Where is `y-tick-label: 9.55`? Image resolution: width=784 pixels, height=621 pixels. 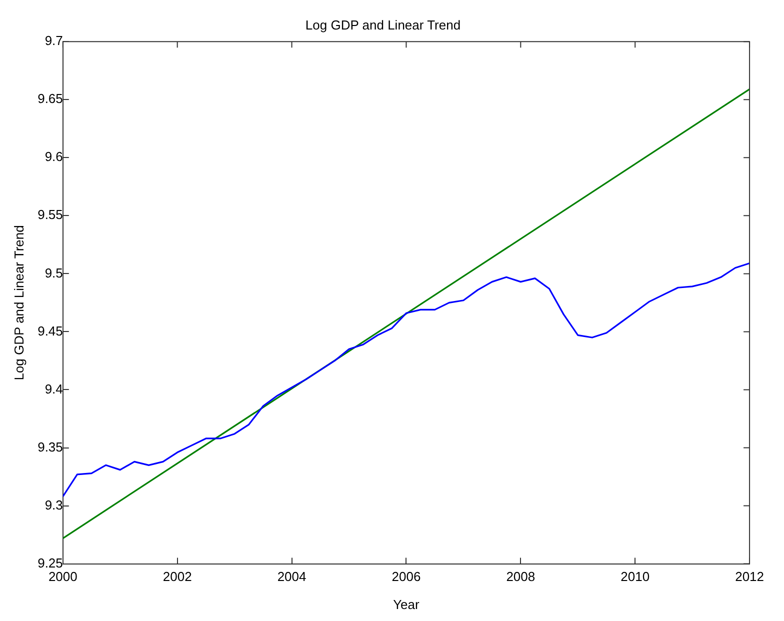
y-tick-label: 9.55 is located at coordinates (50, 214).